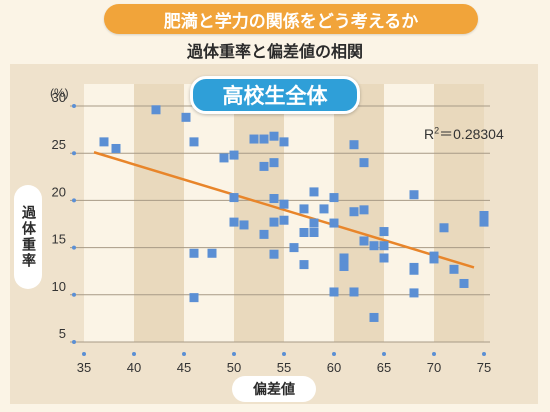 Image resolution: width=550 pixels, height=412 pixels. What do you see at coordinates (62, 333) in the screenshot?
I see `y-tick-label: 5` at bounding box center [62, 333].